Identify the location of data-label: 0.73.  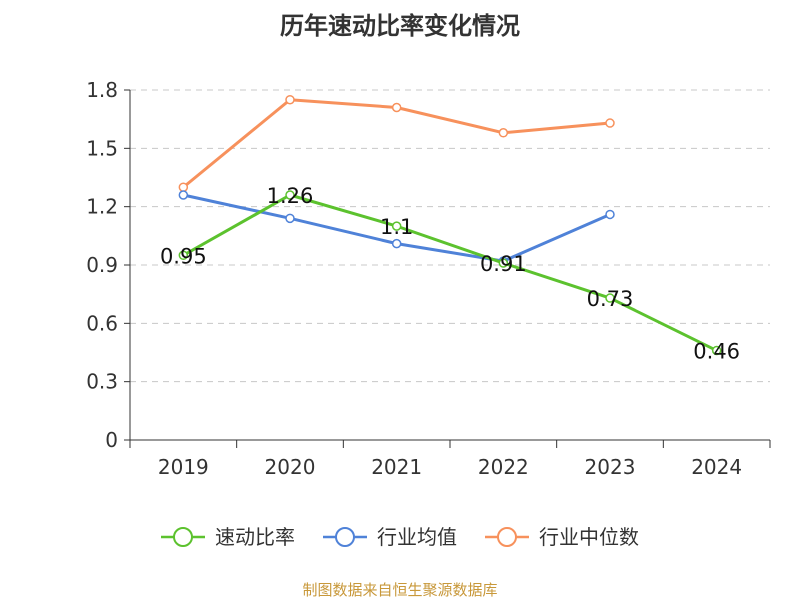
(610, 299).